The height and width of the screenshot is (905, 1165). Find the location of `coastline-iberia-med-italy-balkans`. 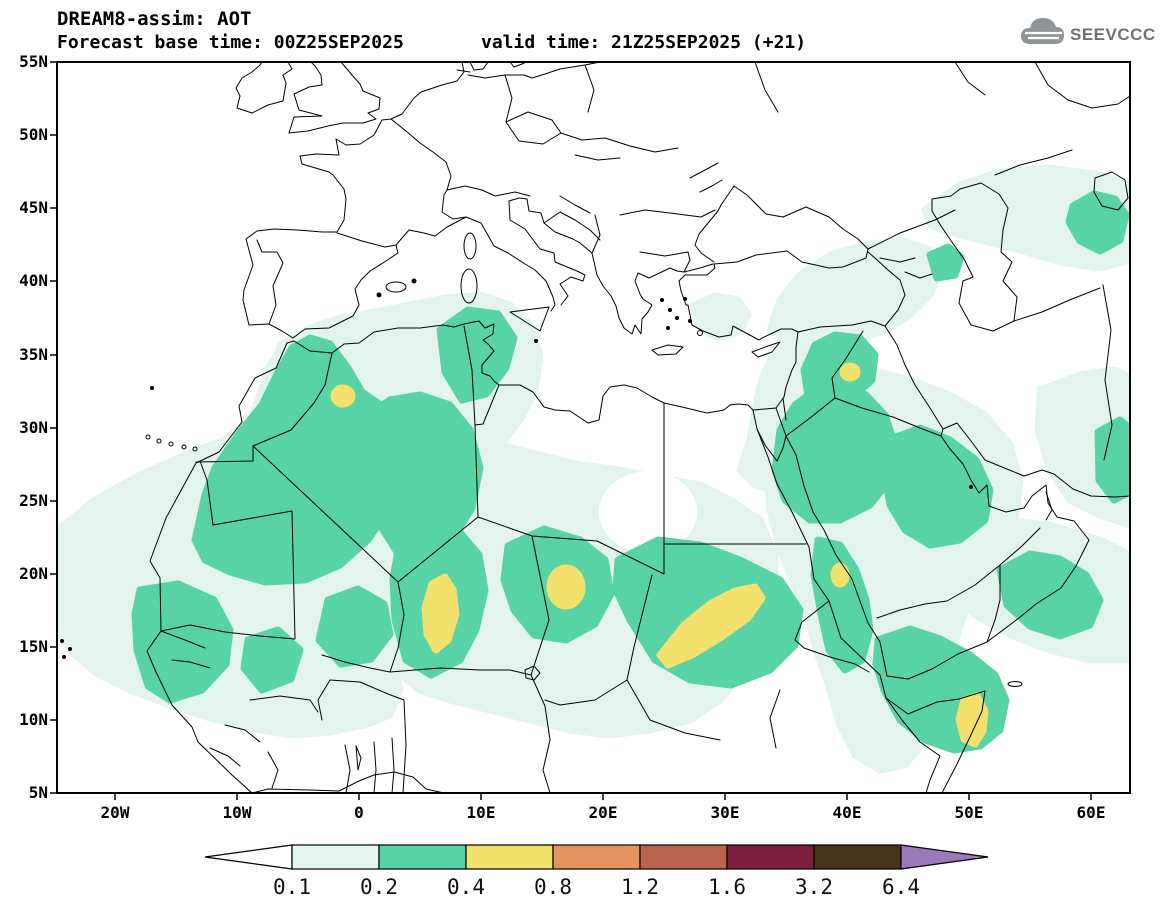

coastline-iberia-med-italy-balkans is located at coordinates (481, 268).